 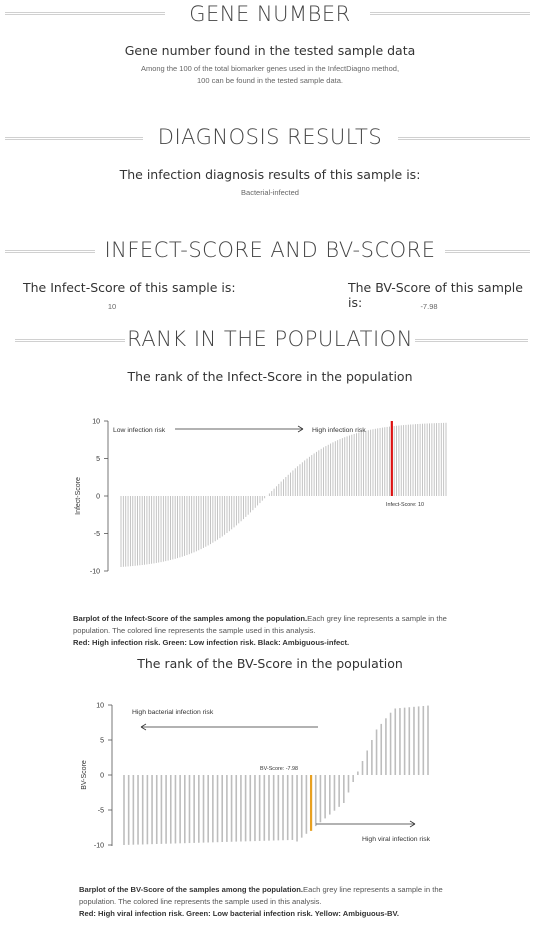 I want to click on bv-score-label: The BV-Score of this sample is:, so click(x=435, y=295).